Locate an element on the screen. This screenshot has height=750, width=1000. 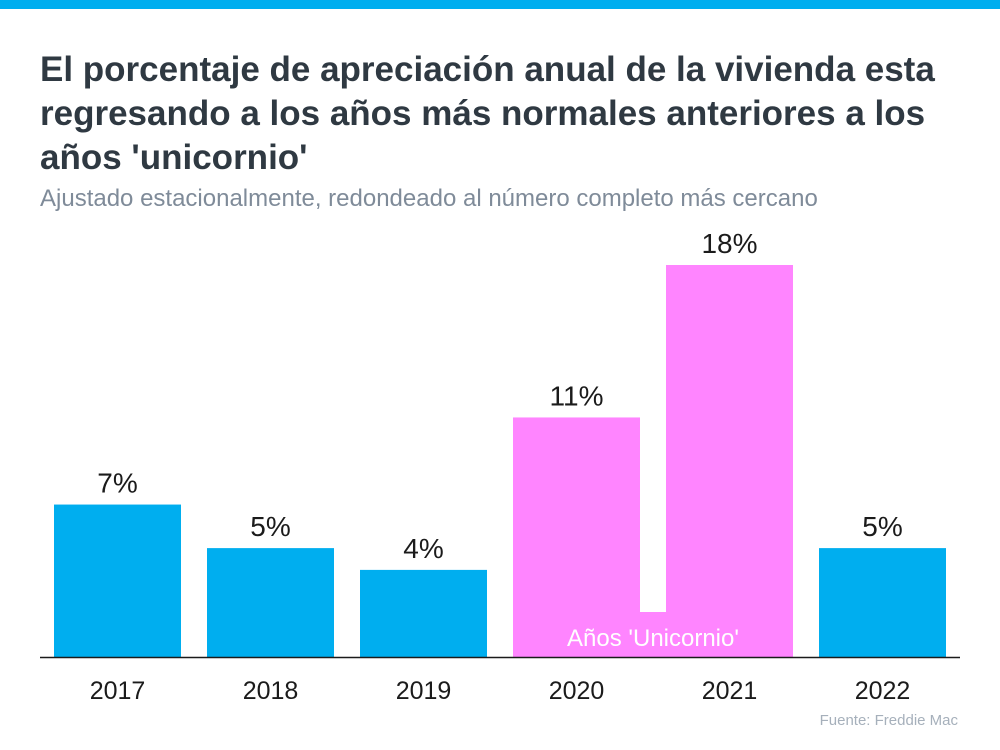
x-tick-label-2017: 2017 is located at coordinates (118, 691).